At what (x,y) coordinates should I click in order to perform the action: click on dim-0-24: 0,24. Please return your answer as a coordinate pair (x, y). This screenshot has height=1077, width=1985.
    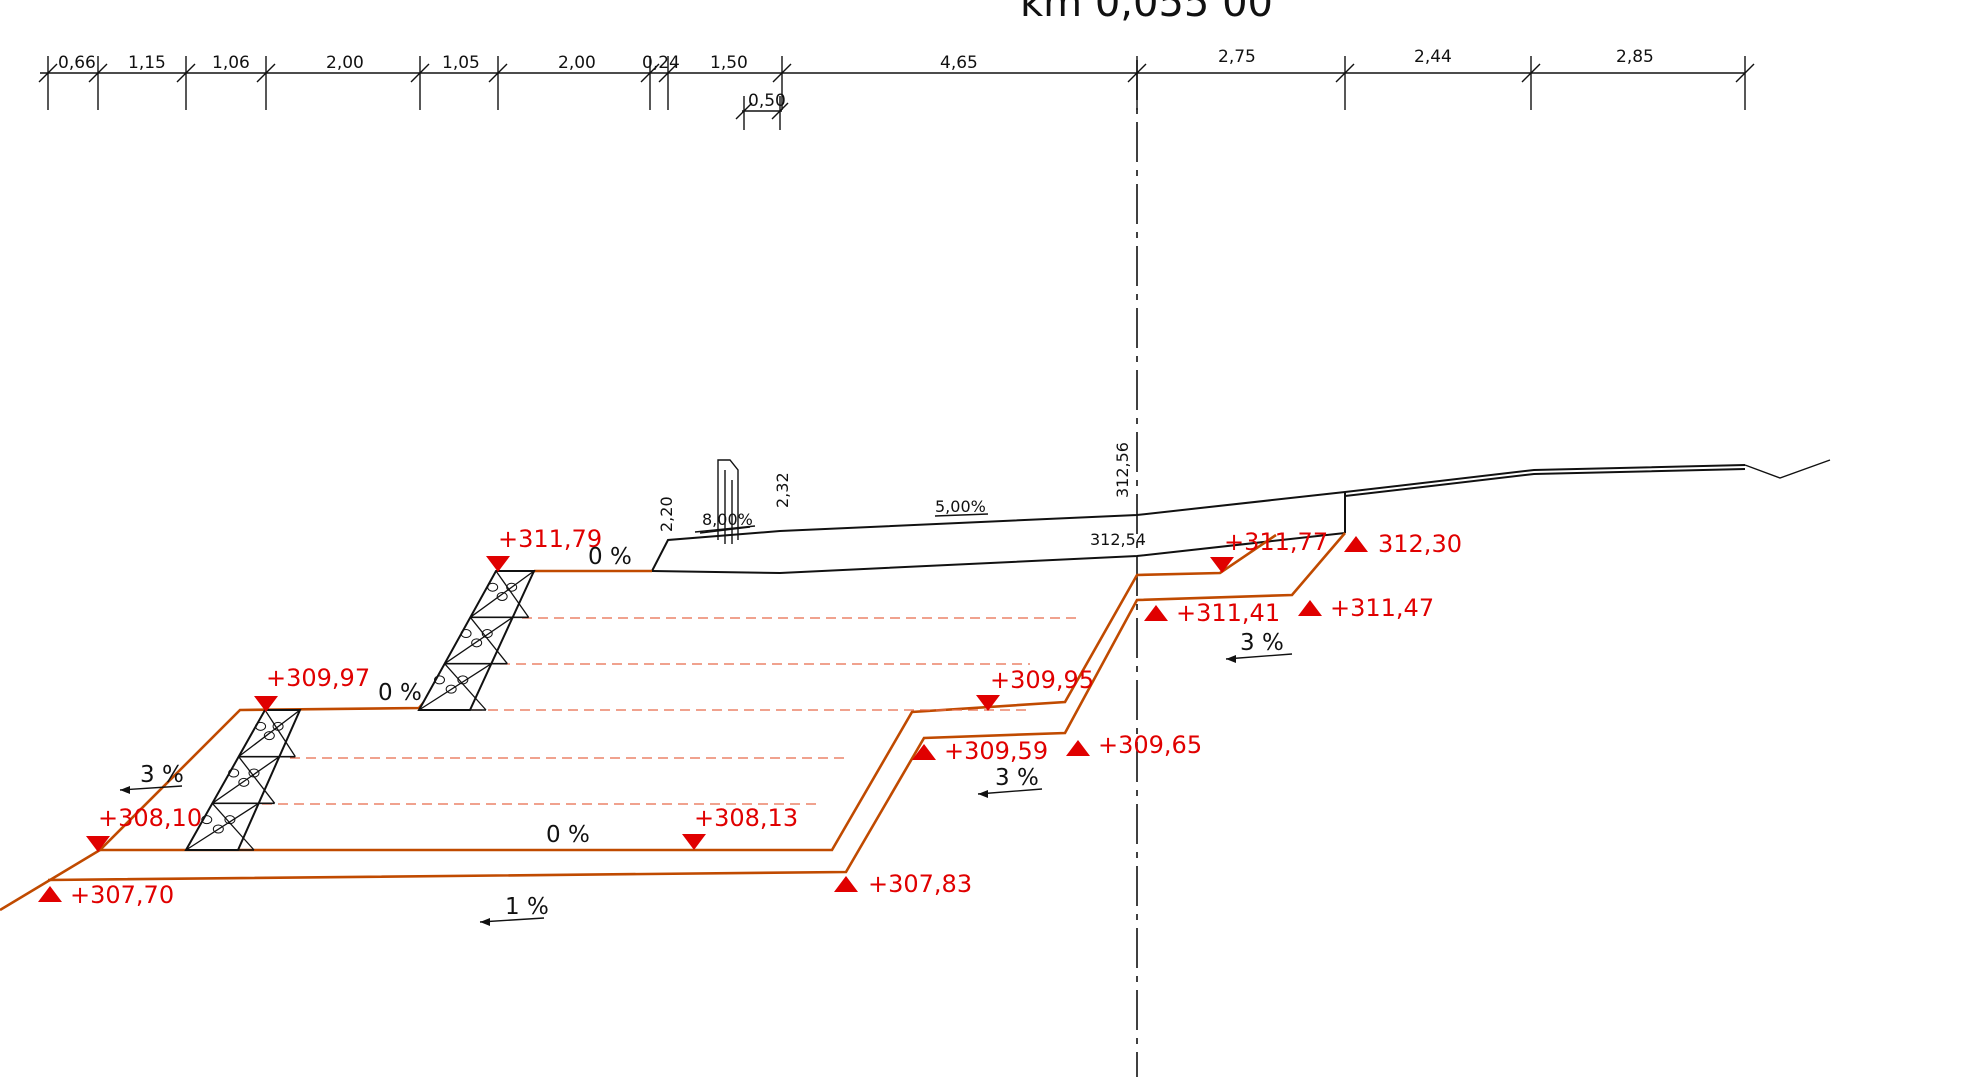
    Looking at the image, I should click on (661, 63).